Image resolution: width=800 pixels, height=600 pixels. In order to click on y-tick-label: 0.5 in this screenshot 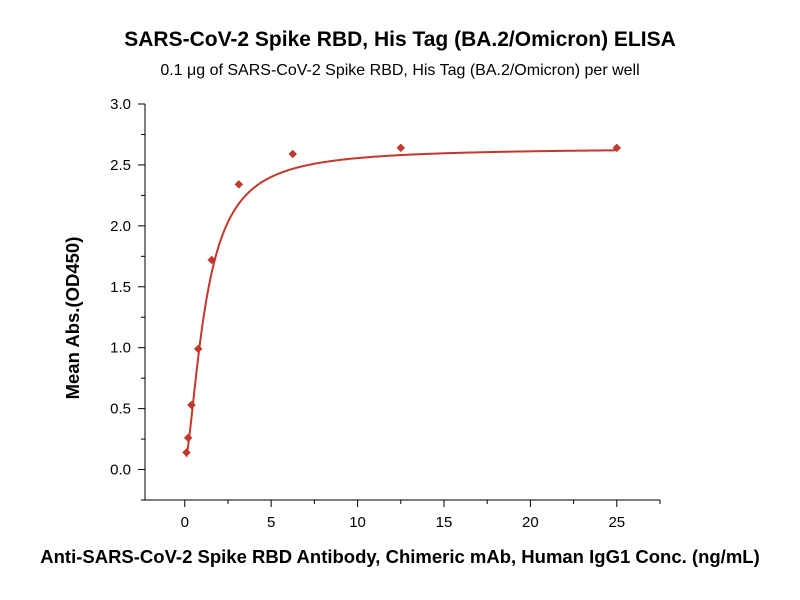, I will do `click(120, 409)`.